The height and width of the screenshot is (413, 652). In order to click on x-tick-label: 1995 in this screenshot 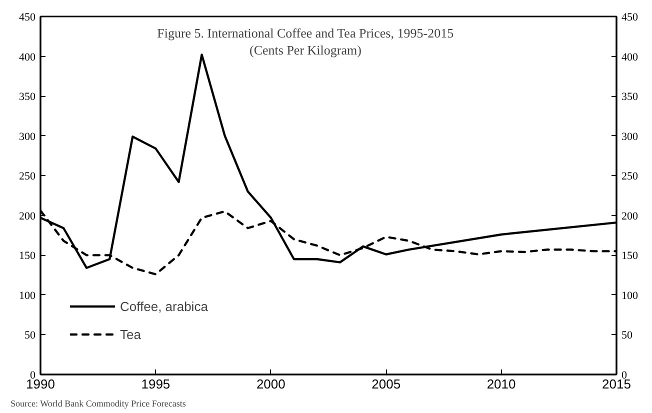, I will do `click(155, 384)`.